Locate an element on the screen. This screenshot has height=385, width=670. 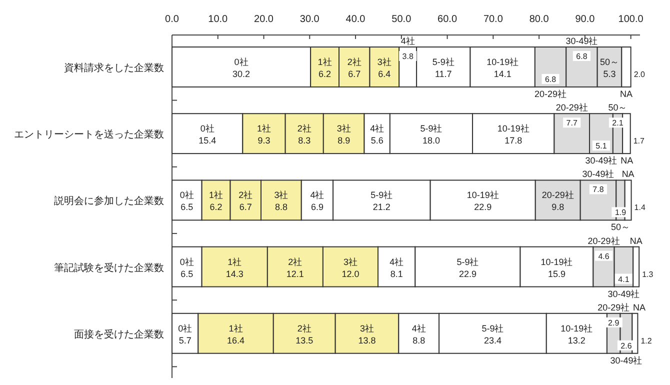
data-label: 1.9 is located at coordinates (620, 213).